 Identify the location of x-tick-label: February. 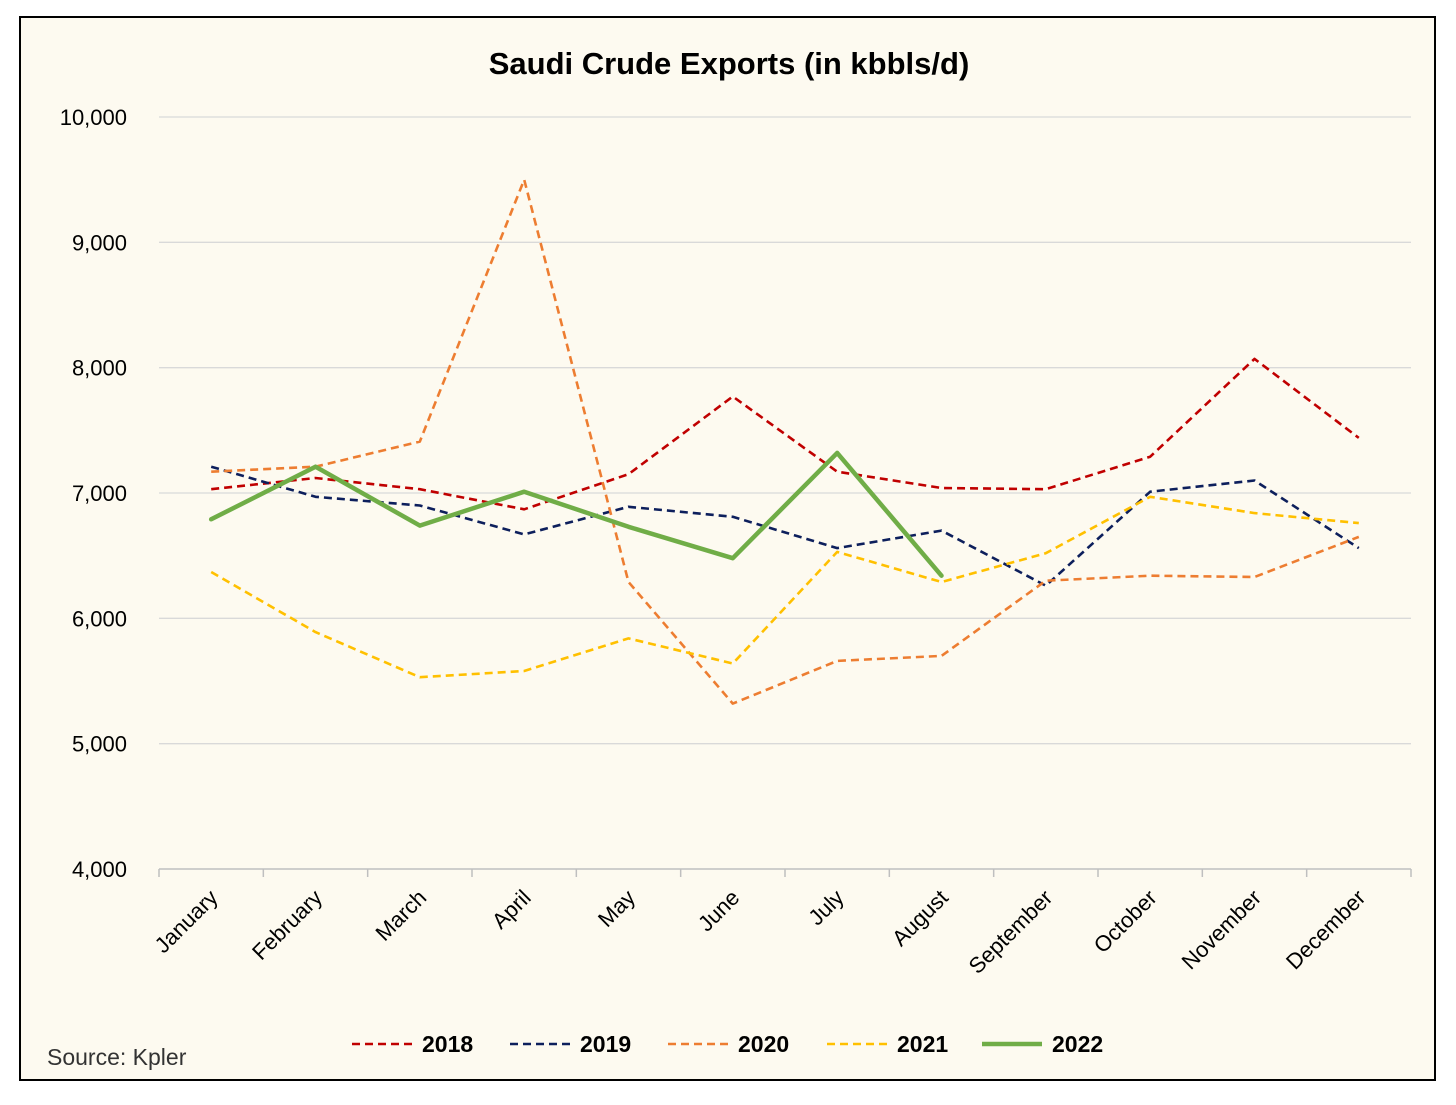
(287, 925).